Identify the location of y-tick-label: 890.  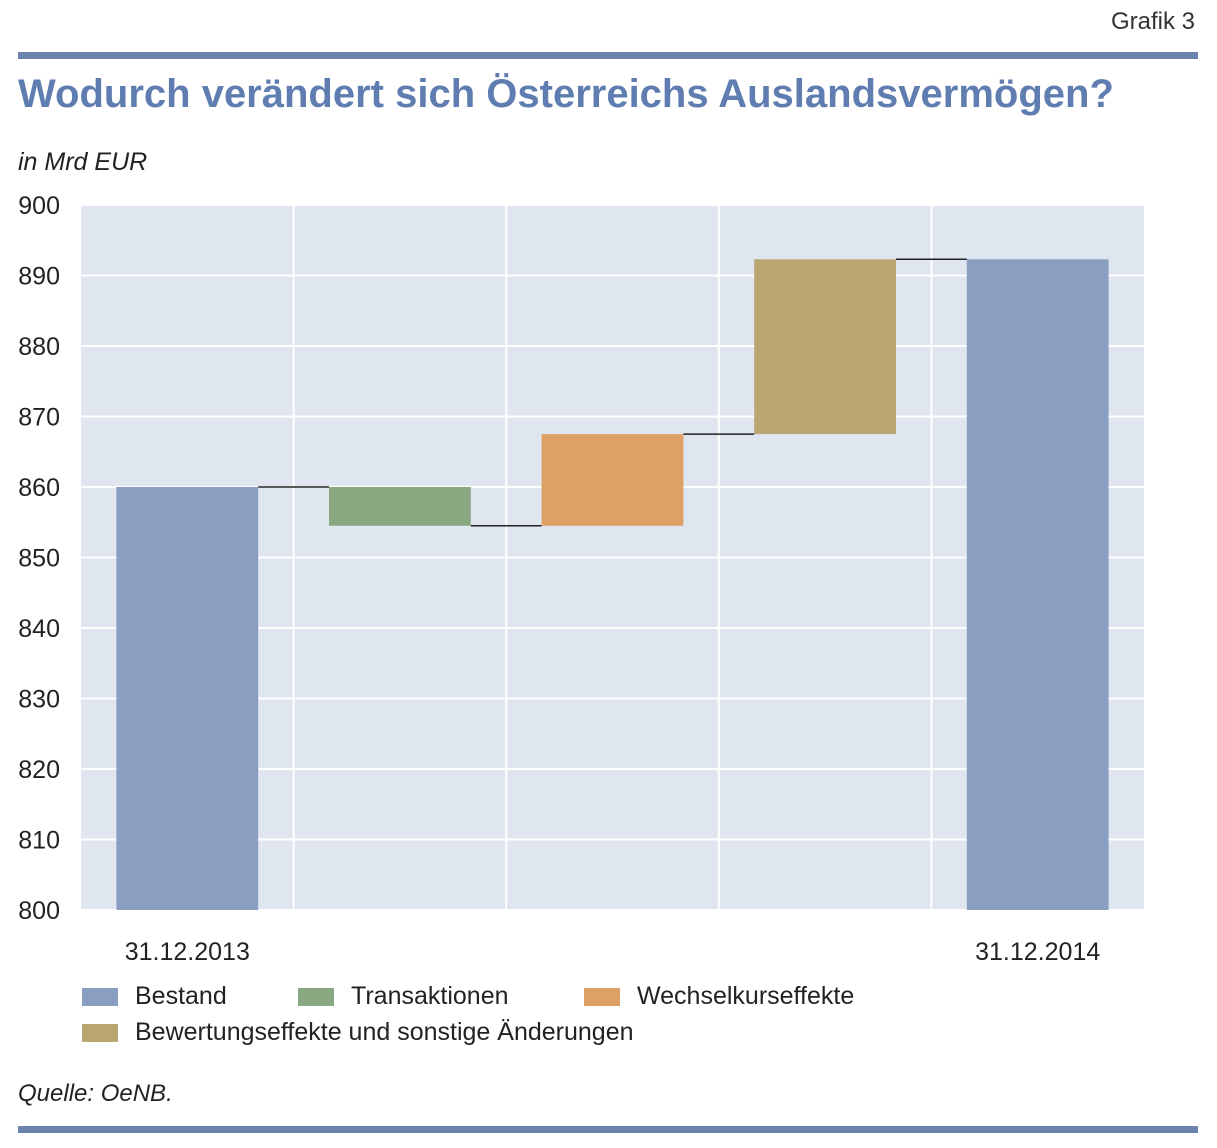
(39, 277).